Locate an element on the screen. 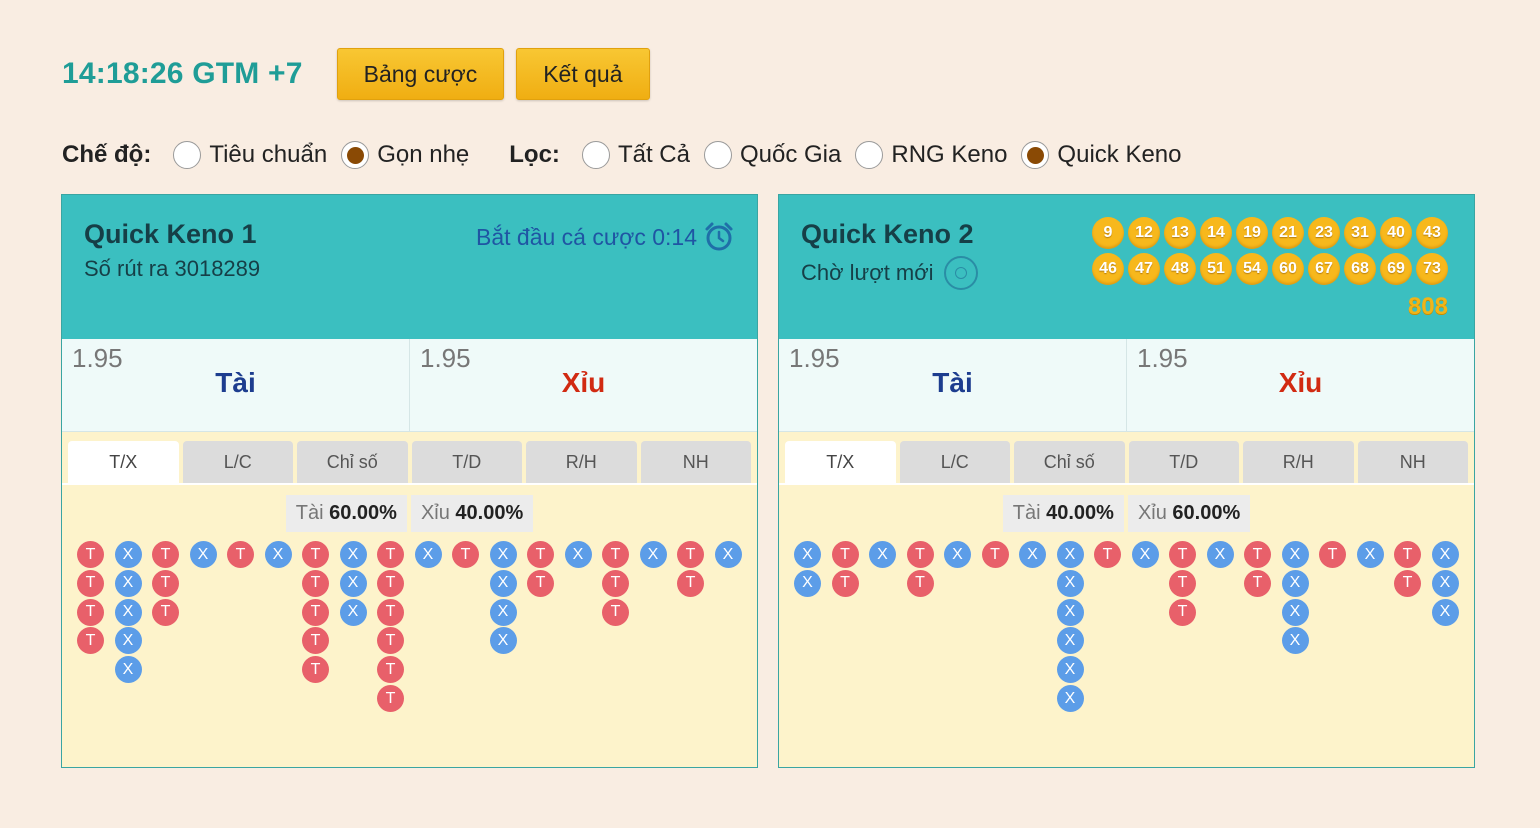 The height and width of the screenshot is (828, 1540). bet-table-button: Bảng cược is located at coordinates (420, 74).